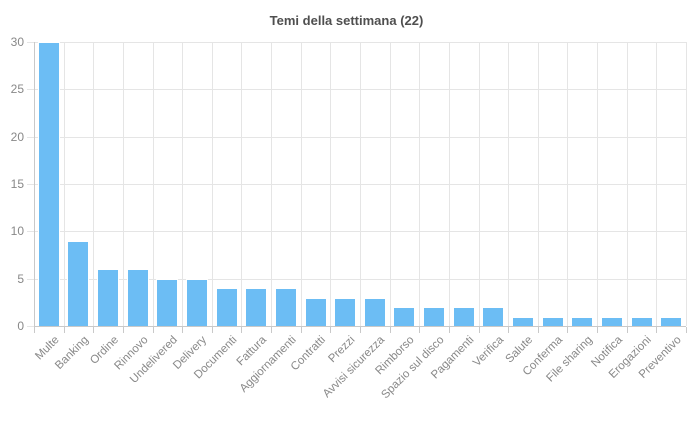  I want to click on chart-title: Temi della settimana (22), so click(346, 20).